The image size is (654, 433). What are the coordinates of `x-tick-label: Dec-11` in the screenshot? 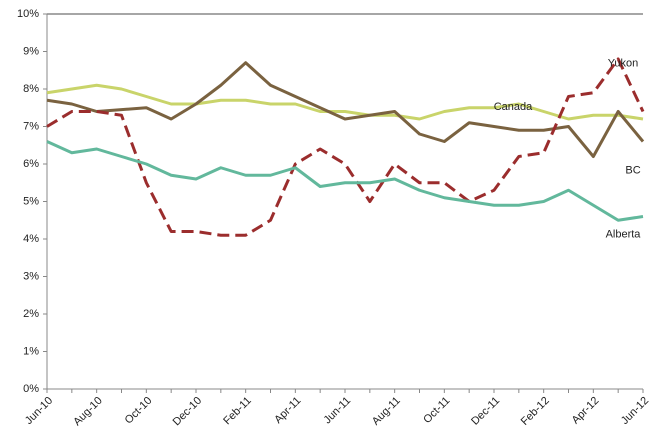 It's located at (485, 411).